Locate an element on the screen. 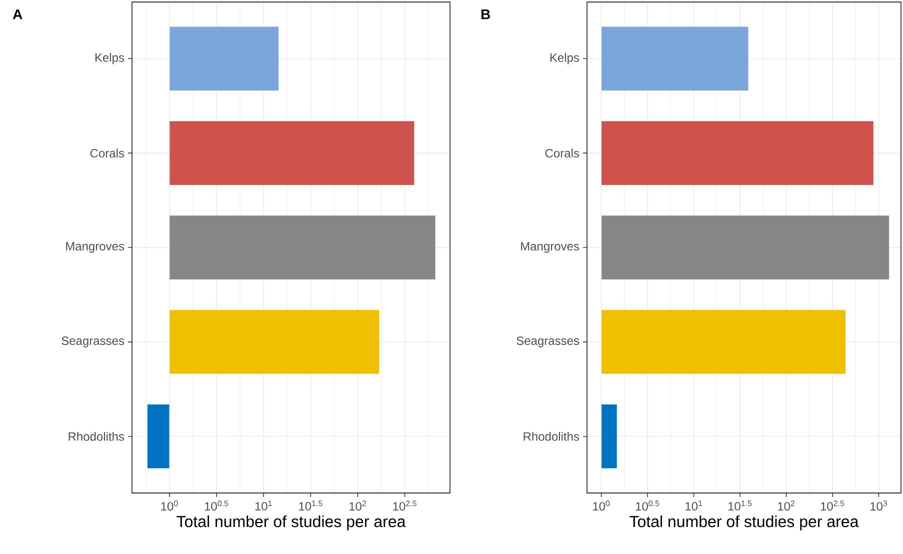 This screenshot has height=554, width=903. x-tick-label: 10$^{3}$ is located at coordinates (879, 505).